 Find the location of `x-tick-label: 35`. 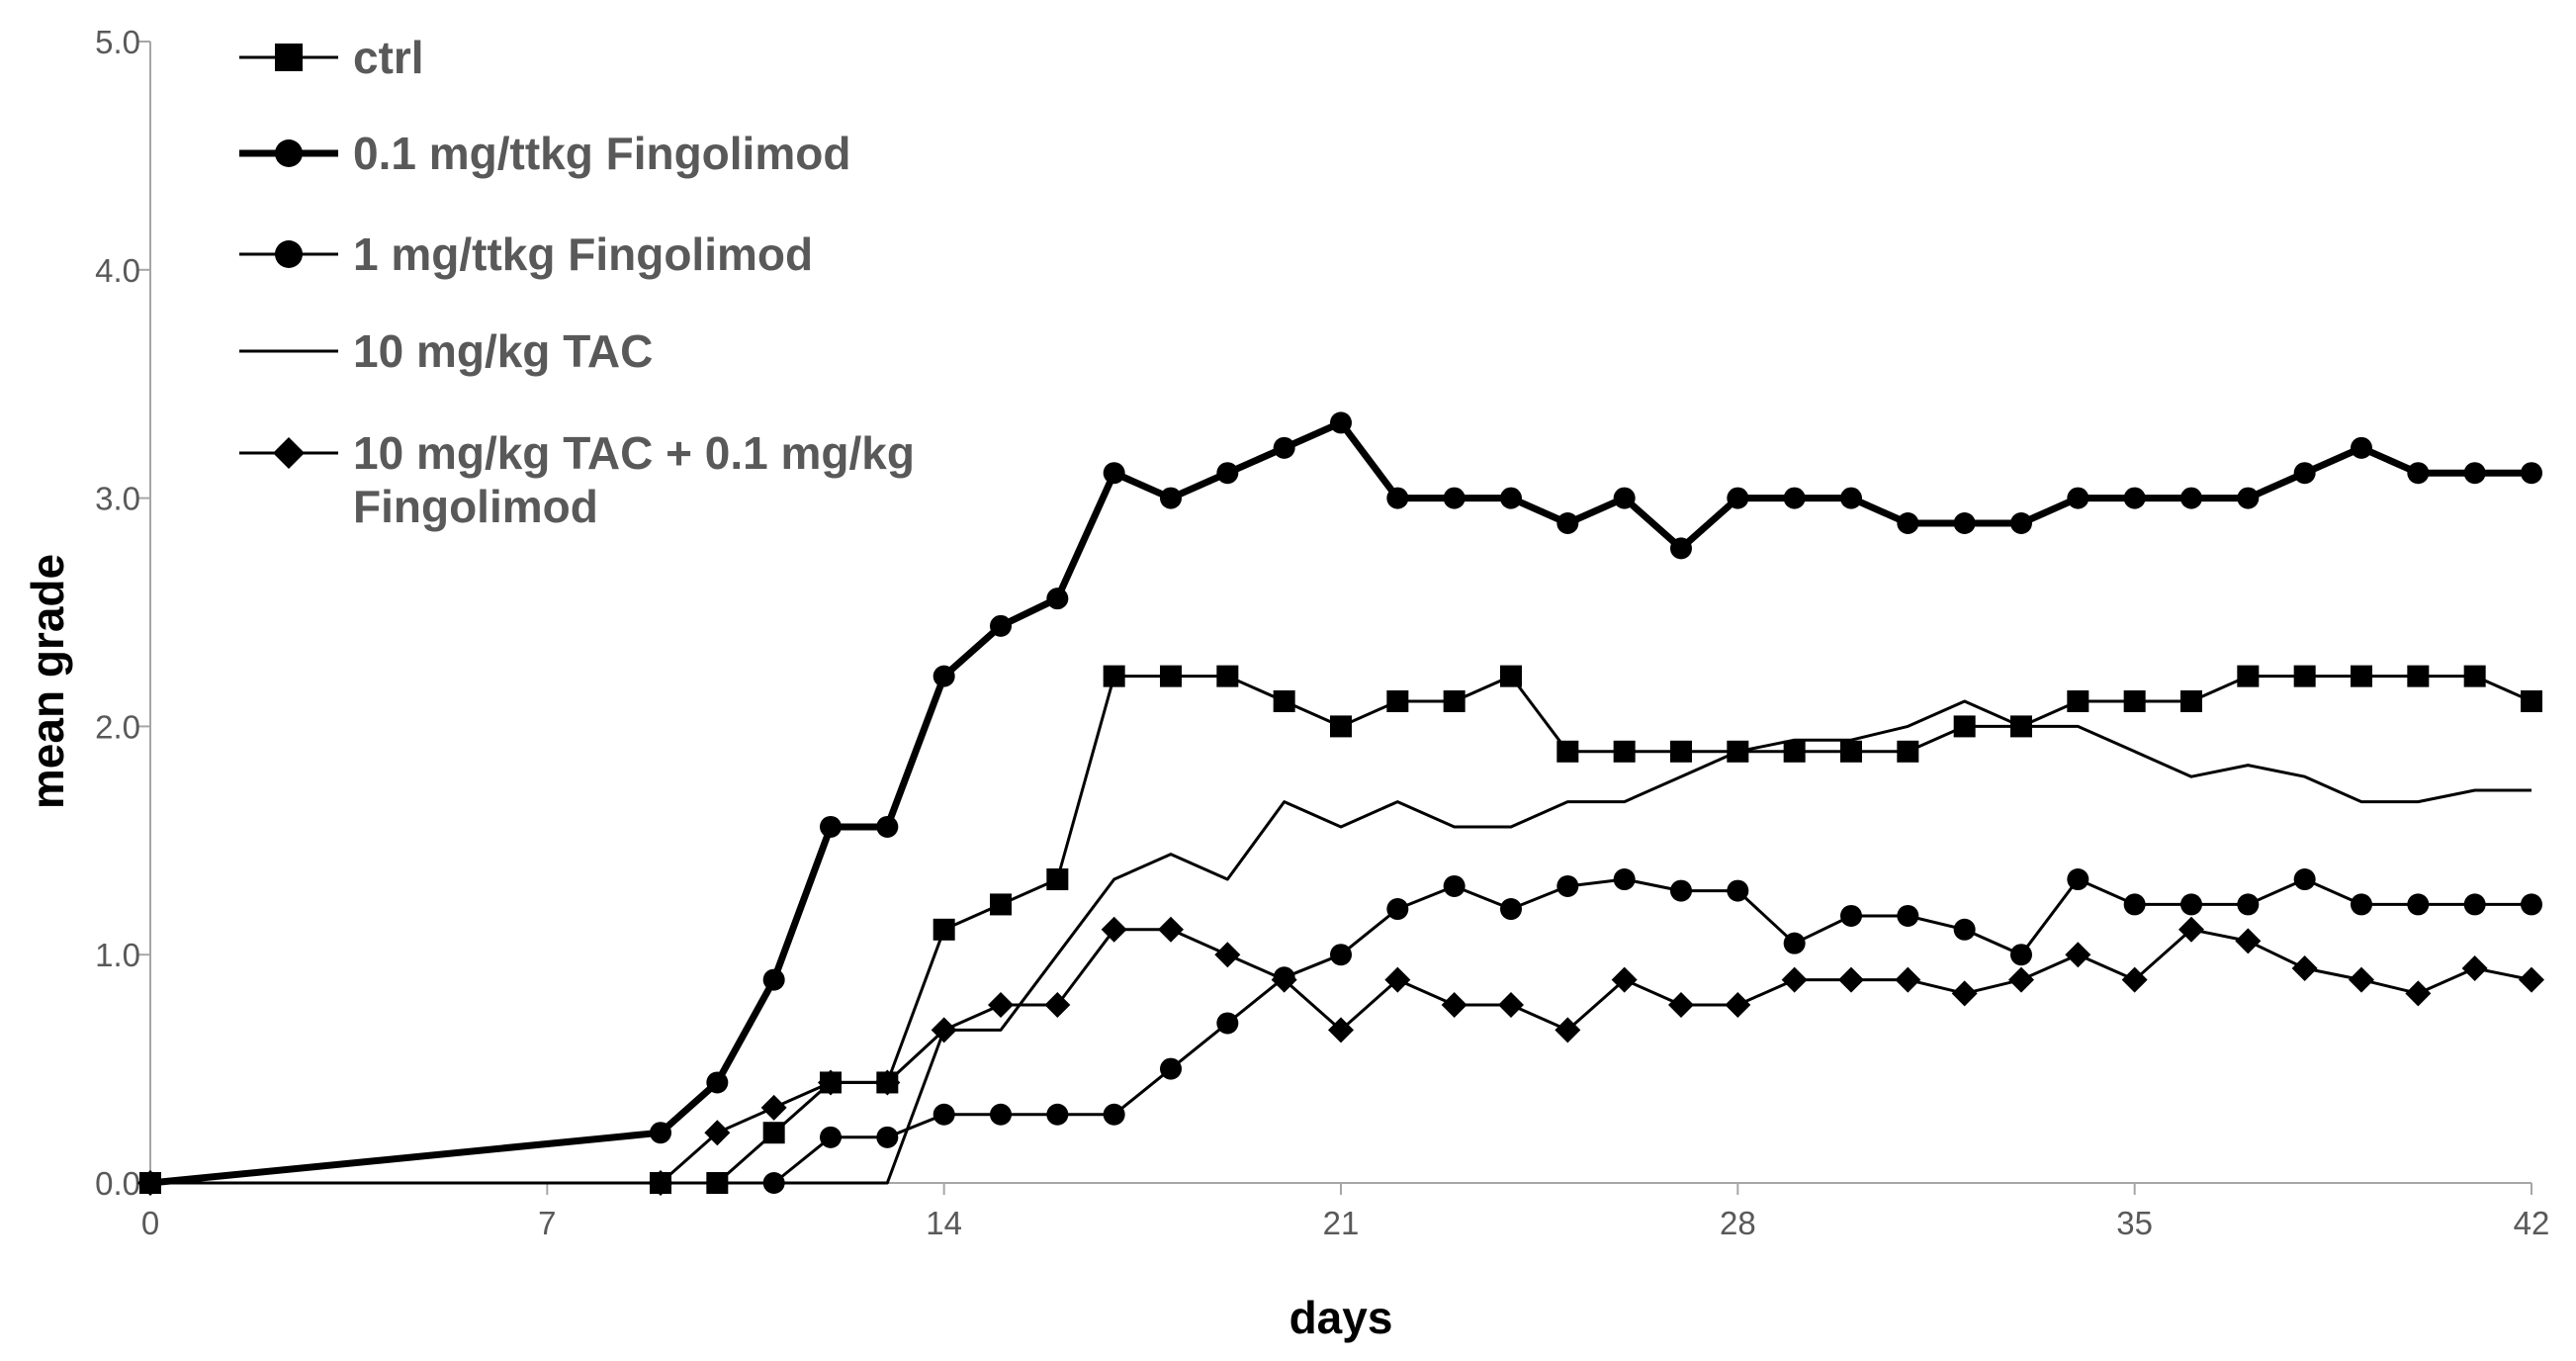

x-tick-label: 35 is located at coordinates (2134, 1223).